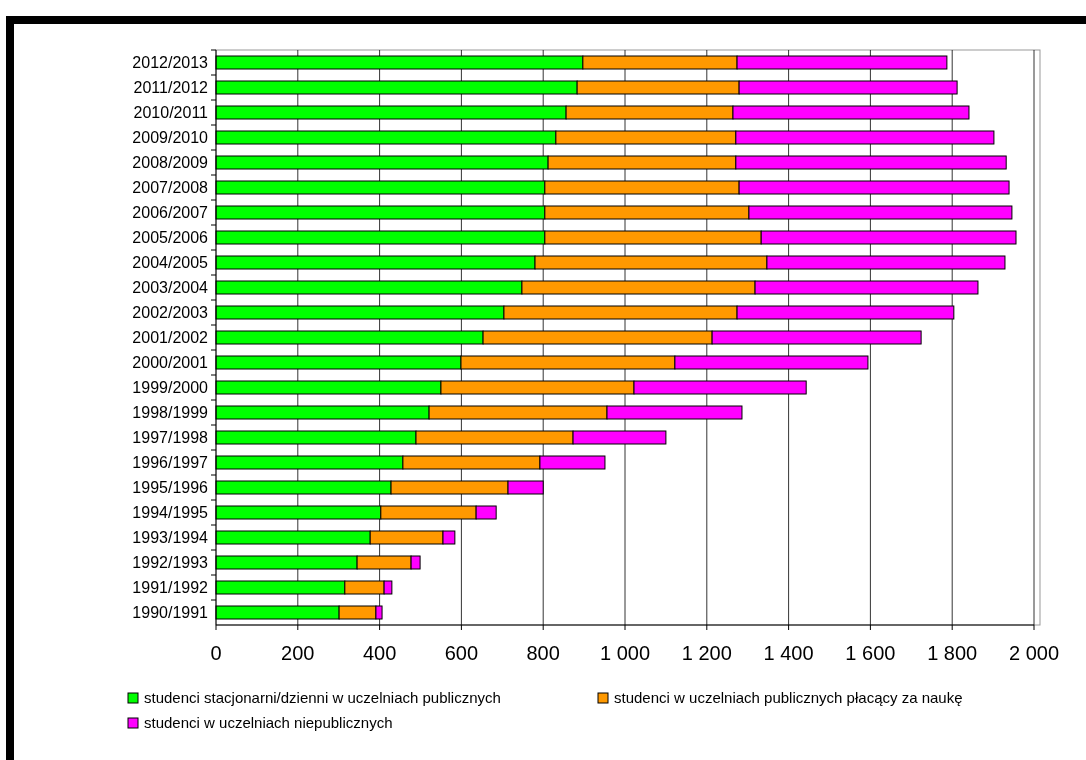 This screenshot has height=760, width=1086. I want to click on y-tick-label: 2011/2012, so click(171, 88).